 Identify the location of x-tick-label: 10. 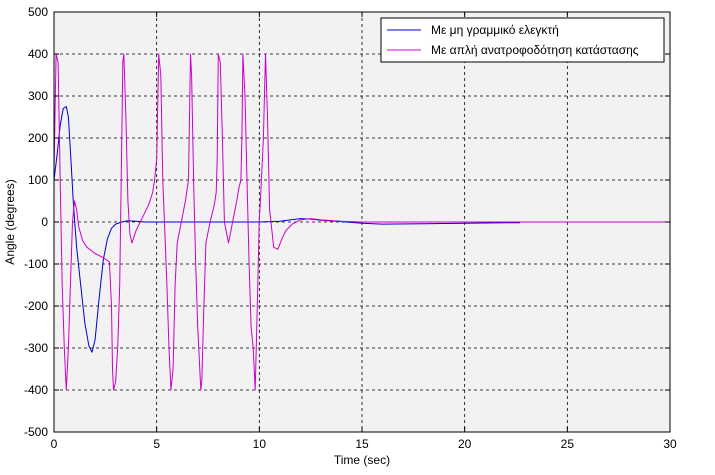
(260, 444).